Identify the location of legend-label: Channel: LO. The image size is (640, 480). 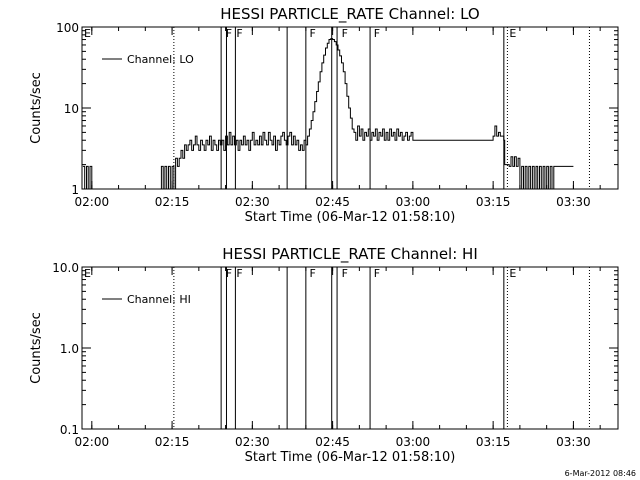
(160, 59).